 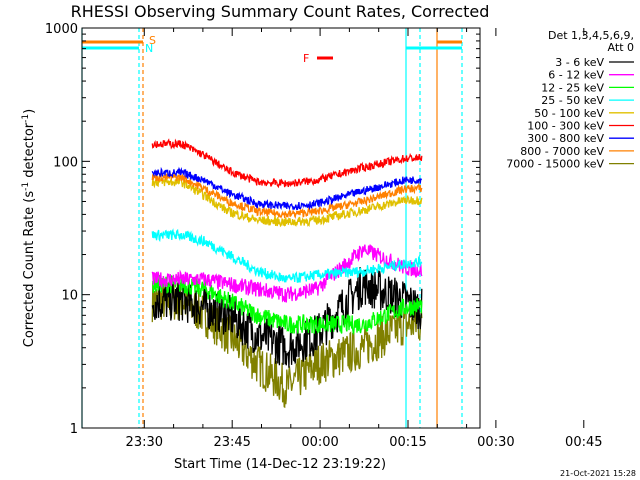 What do you see at coordinates (306, 58) in the screenshot?
I see `flag-label-f: F` at bounding box center [306, 58].